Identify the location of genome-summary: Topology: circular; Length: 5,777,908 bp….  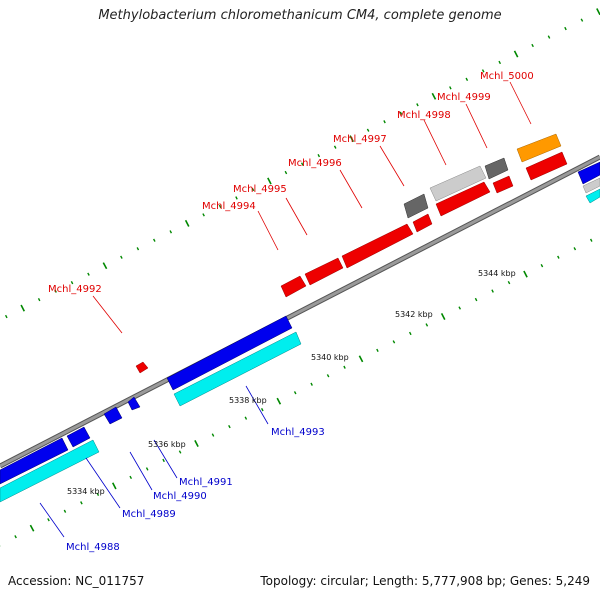
(425, 581).